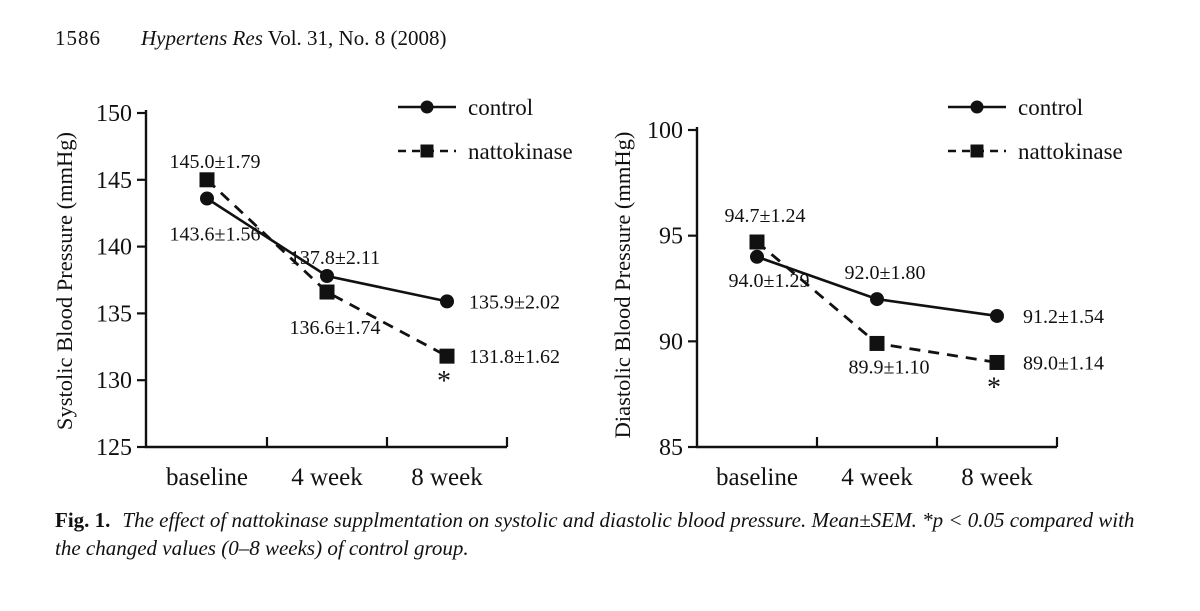  I want to click on journal-title: Hypertens Res, so click(202, 38).